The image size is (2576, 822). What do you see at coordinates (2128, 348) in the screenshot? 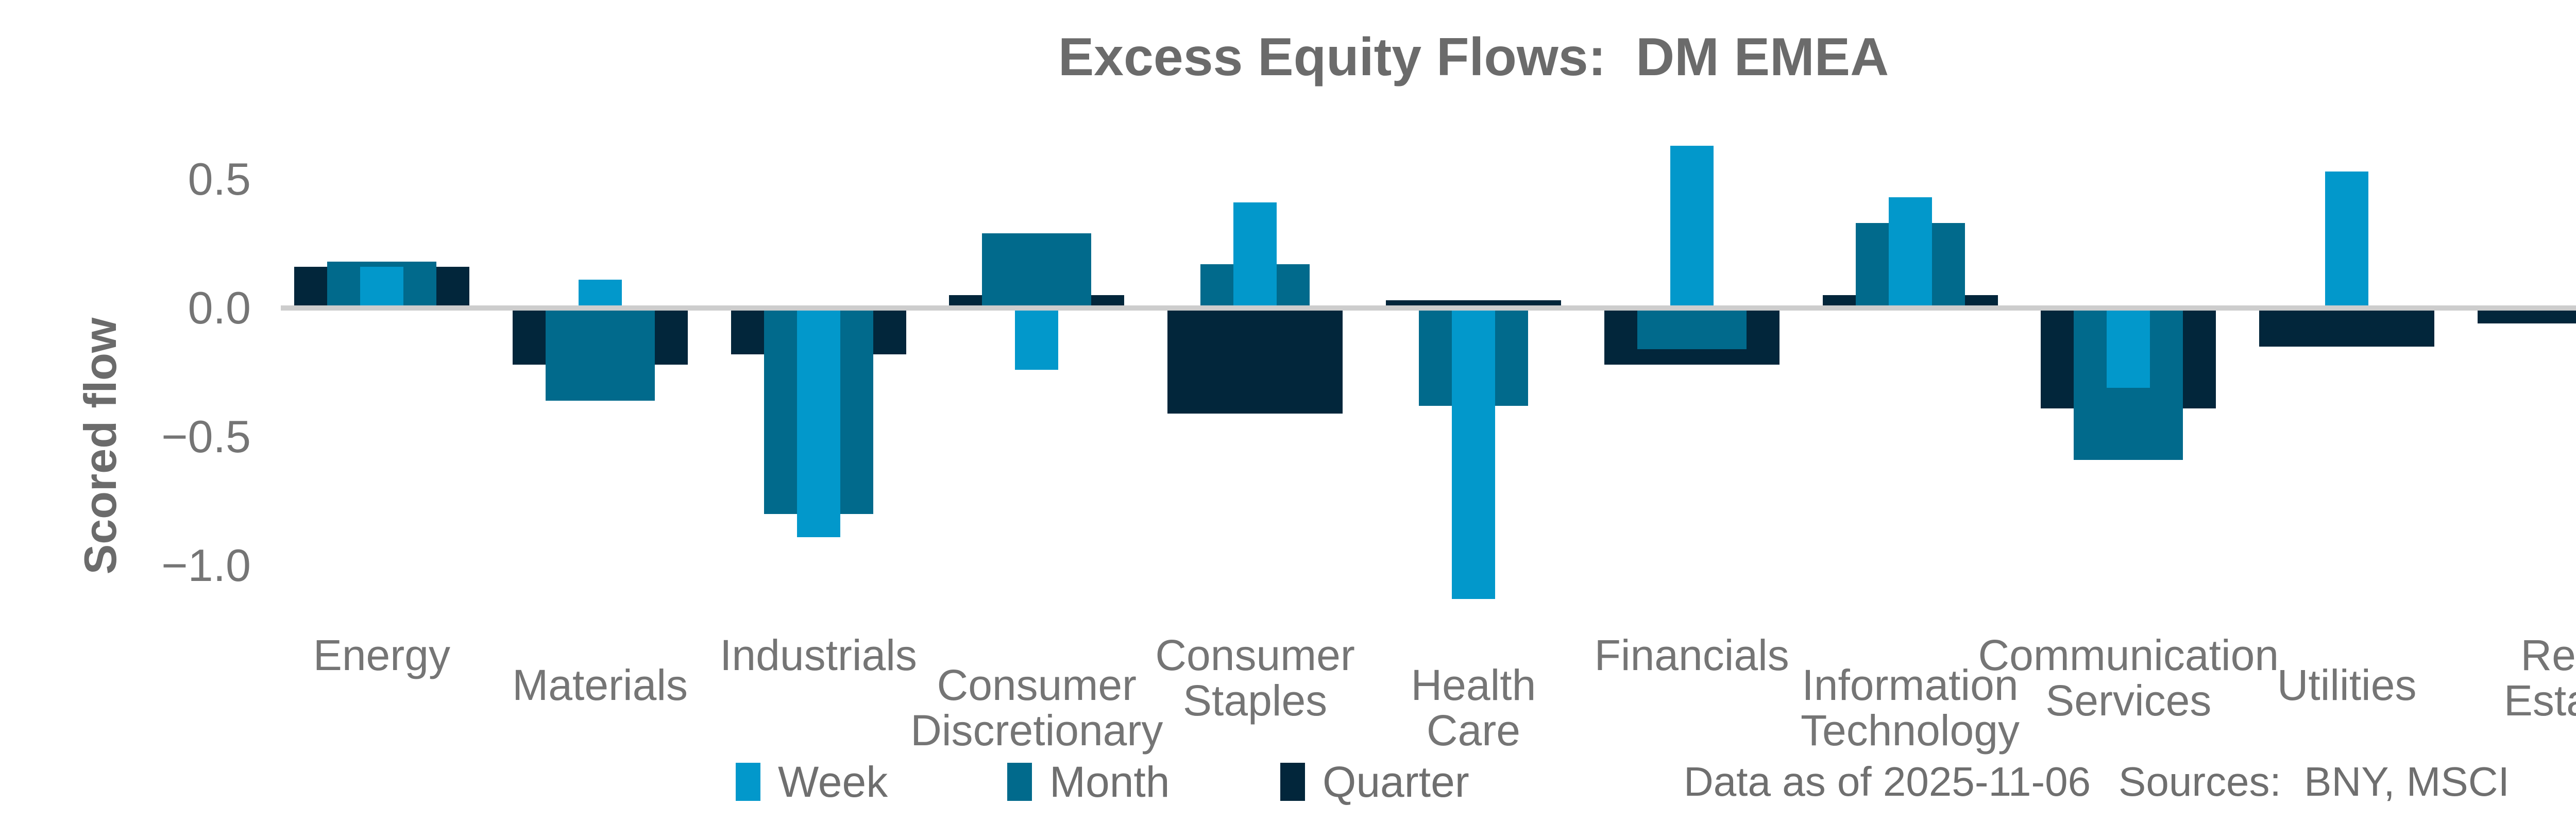
I see `bar-week-communication-services` at bounding box center [2128, 348].